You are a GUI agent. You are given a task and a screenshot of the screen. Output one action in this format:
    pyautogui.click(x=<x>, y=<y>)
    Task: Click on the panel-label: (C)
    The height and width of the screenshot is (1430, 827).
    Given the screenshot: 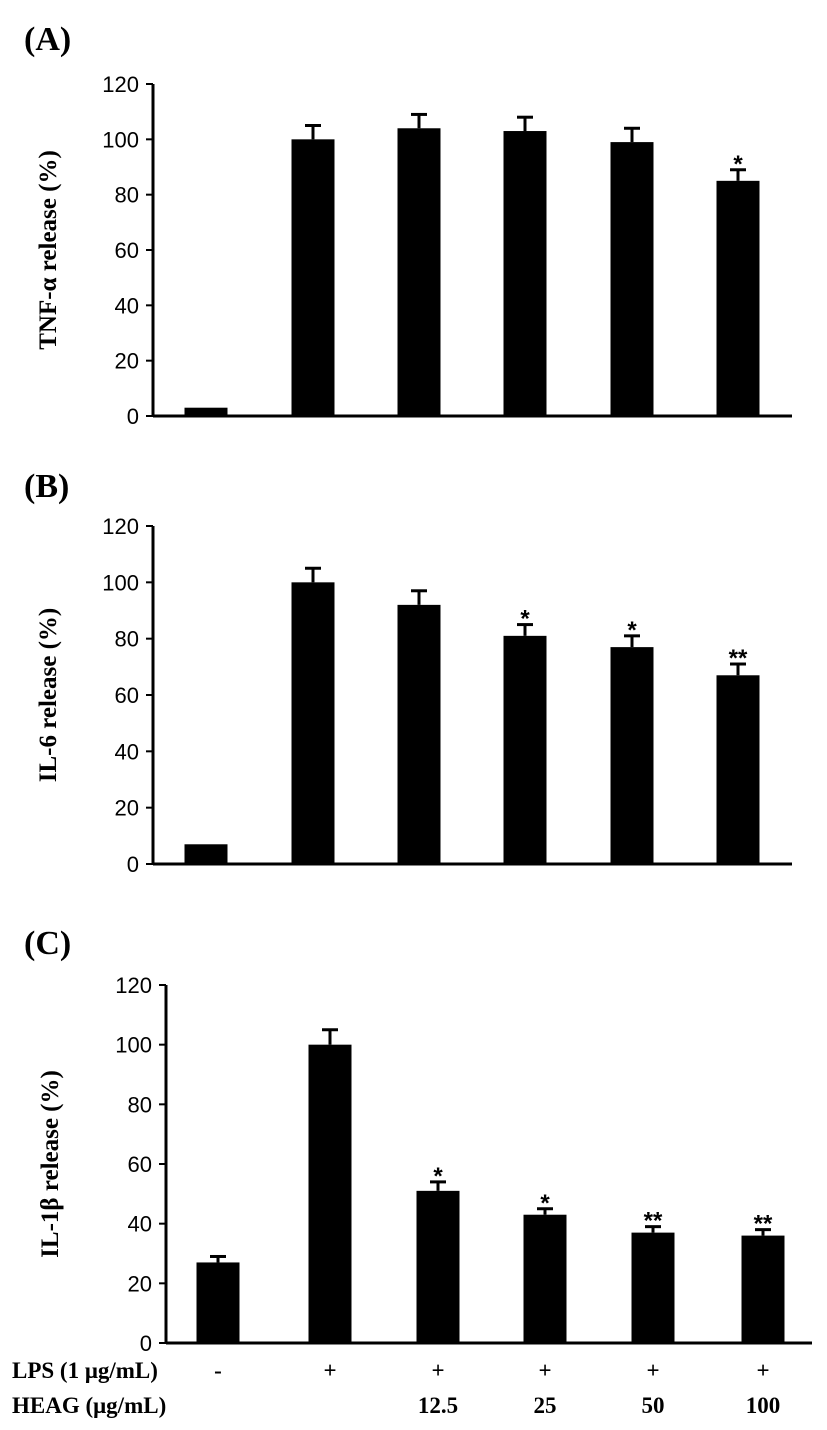 What is the action you would take?
    pyautogui.click(x=47, y=943)
    